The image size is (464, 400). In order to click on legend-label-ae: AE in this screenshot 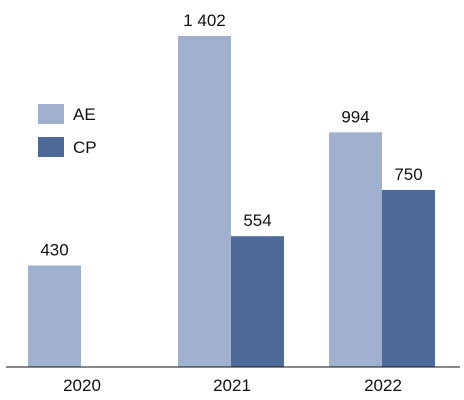, I will do `click(84, 114)`.